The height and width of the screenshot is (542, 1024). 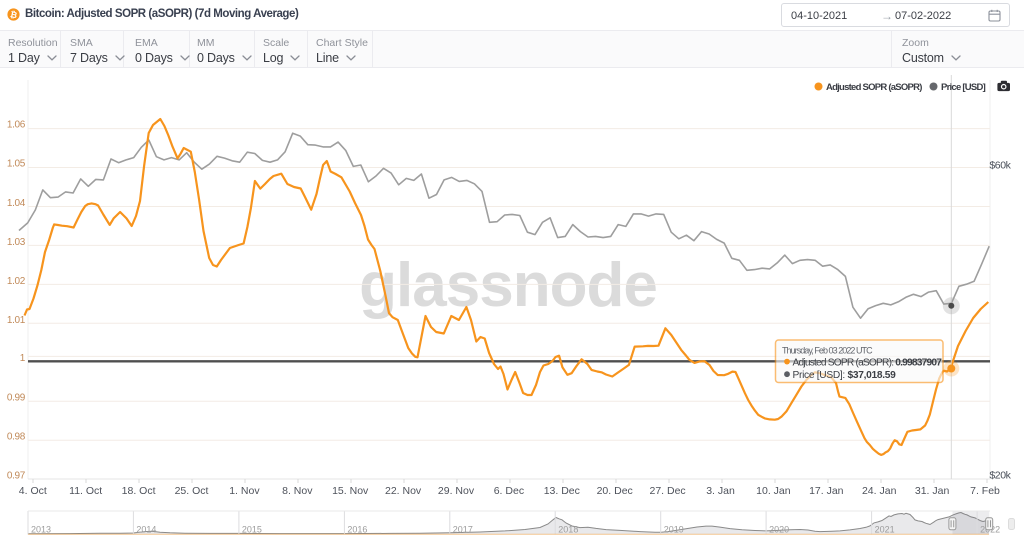 What do you see at coordinates (562, 491) in the screenshot?
I see `svg-text: 13. Dec` at bounding box center [562, 491].